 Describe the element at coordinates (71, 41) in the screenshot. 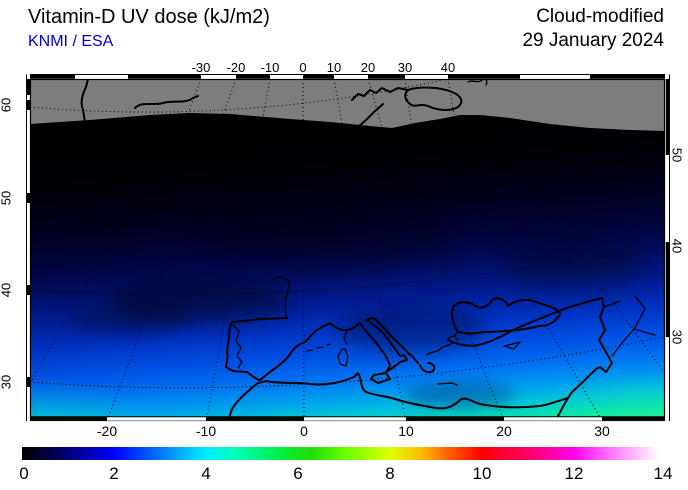

I see `org-label: KNMI / ESA` at that location.